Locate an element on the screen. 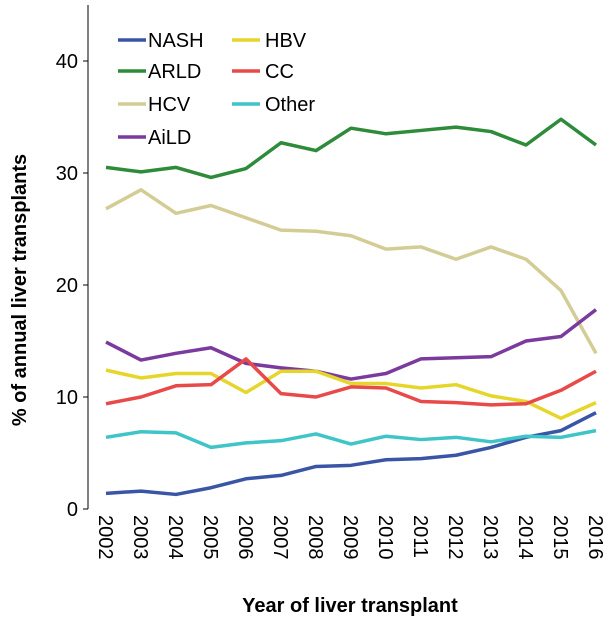  y-tick-label: 20 is located at coordinates (67, 286).